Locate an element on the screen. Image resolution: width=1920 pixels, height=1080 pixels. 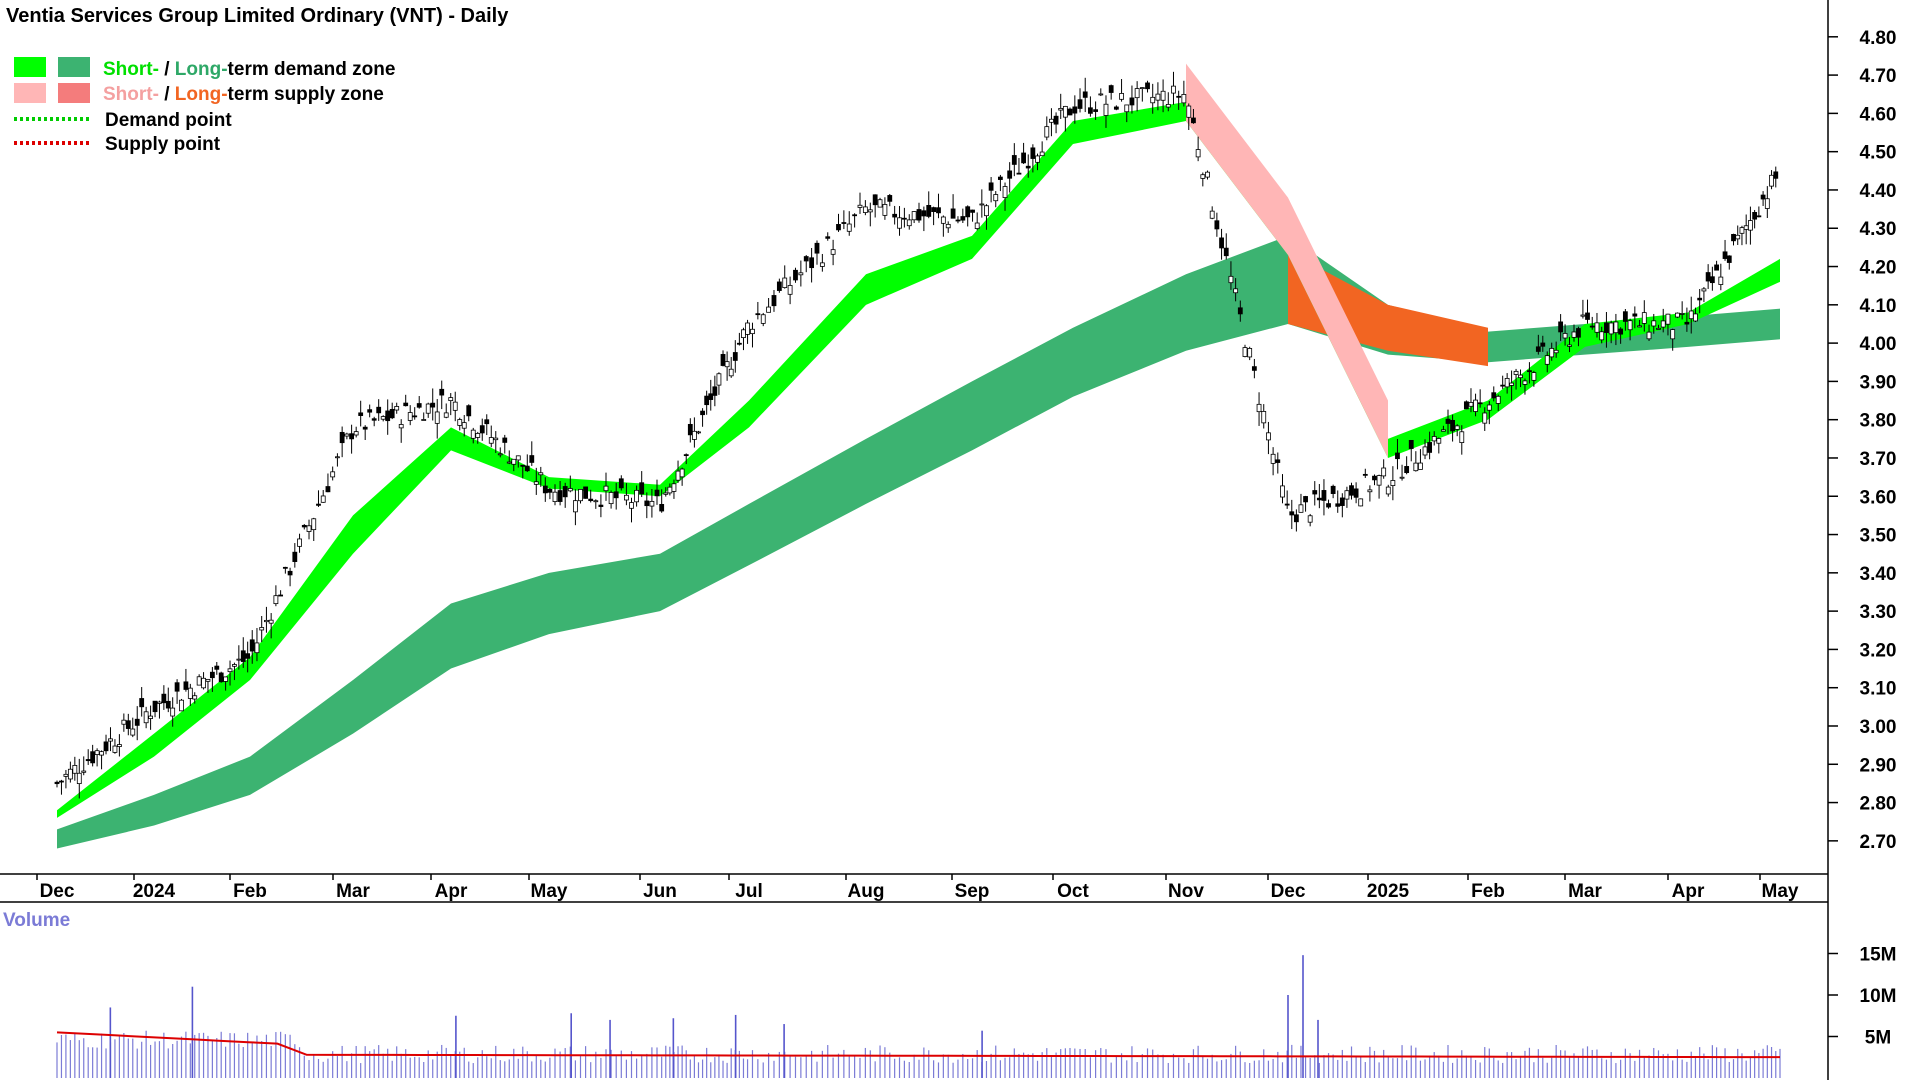
price-tick-label: 3.70 is located at coordinates (1878, 459).